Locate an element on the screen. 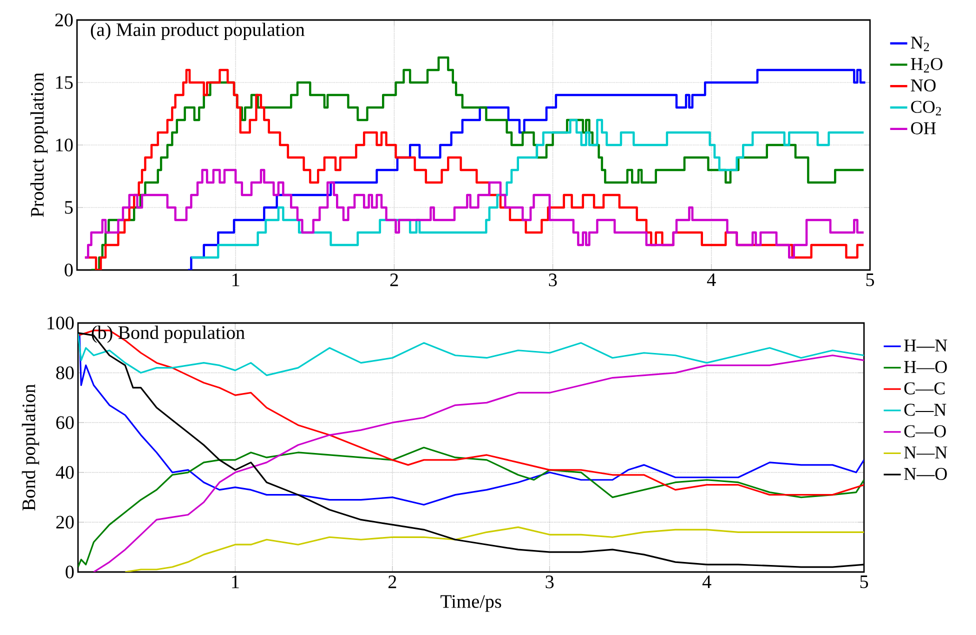 Image resolution: width=976 pixels, height=635 pixels. y-tick-label: 80 is located at coordinates (65, 373).